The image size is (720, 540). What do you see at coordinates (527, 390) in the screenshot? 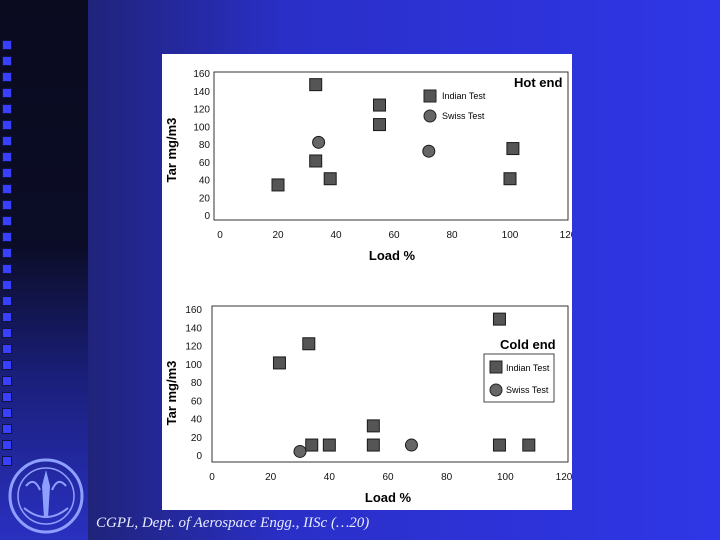
I see `legend-swiss-cold: Swiss Test` at bounding box center [527, 390].